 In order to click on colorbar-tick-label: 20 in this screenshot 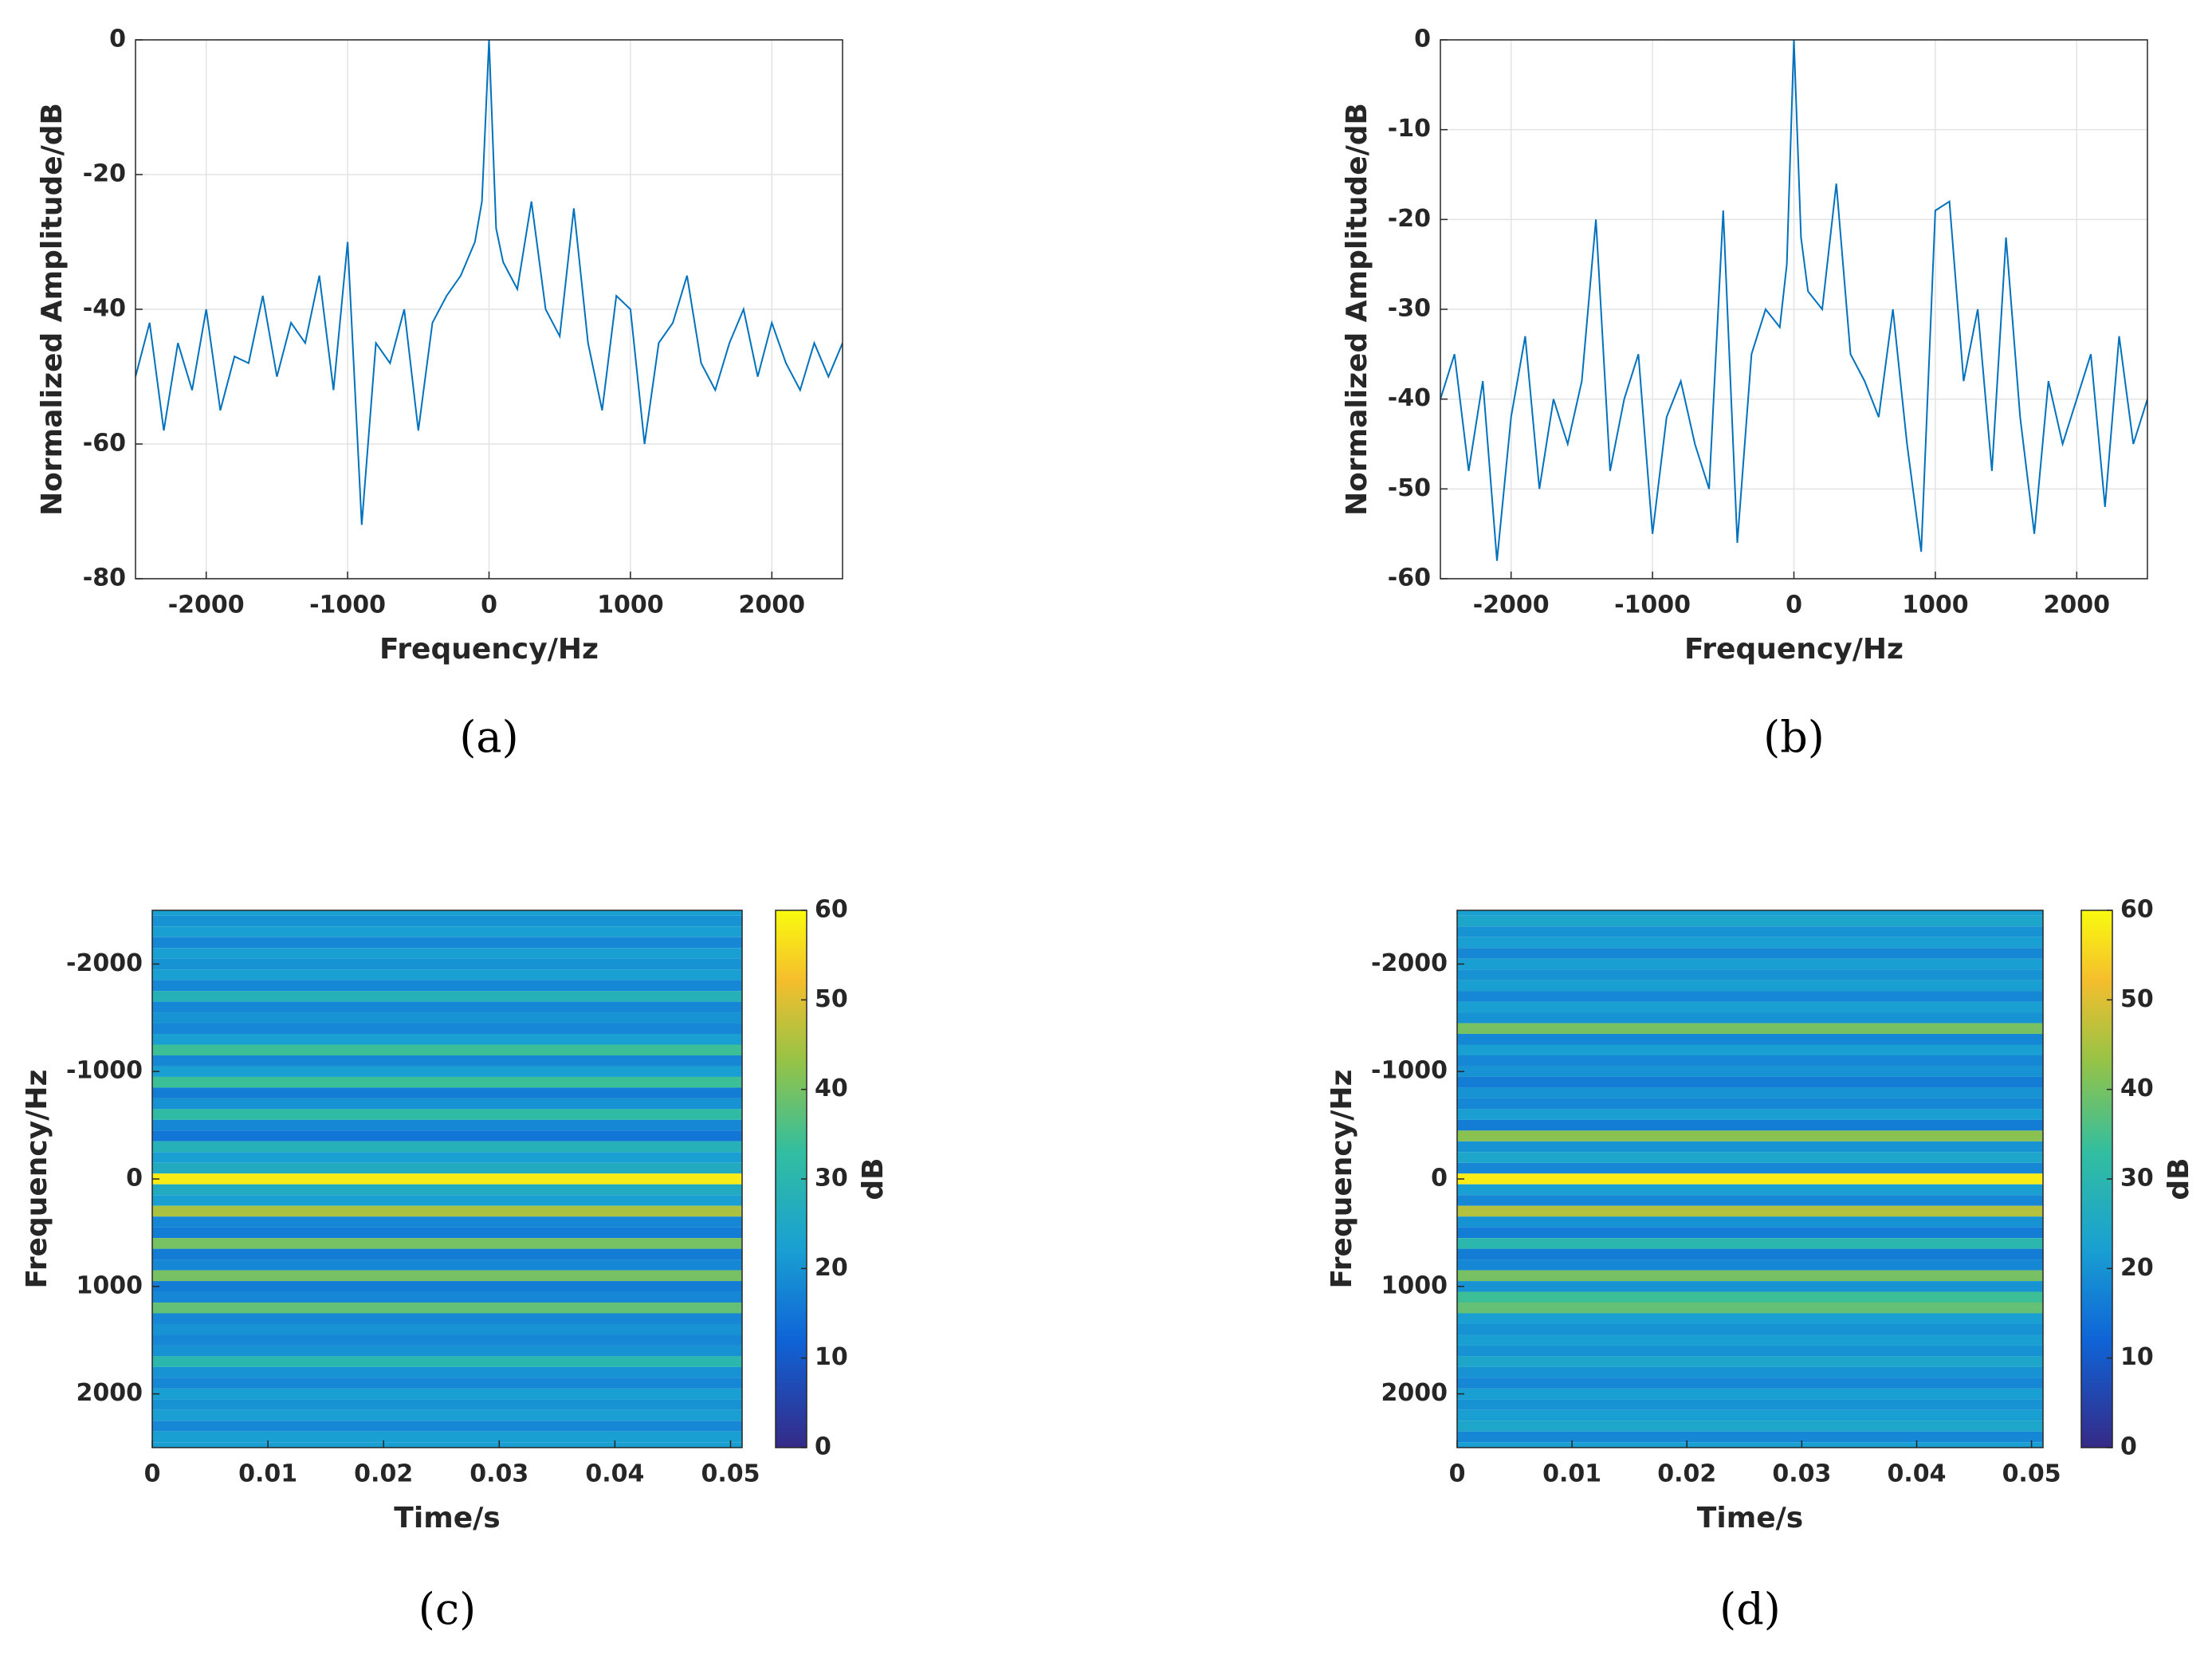, I will do `click(2137, 1268)`.